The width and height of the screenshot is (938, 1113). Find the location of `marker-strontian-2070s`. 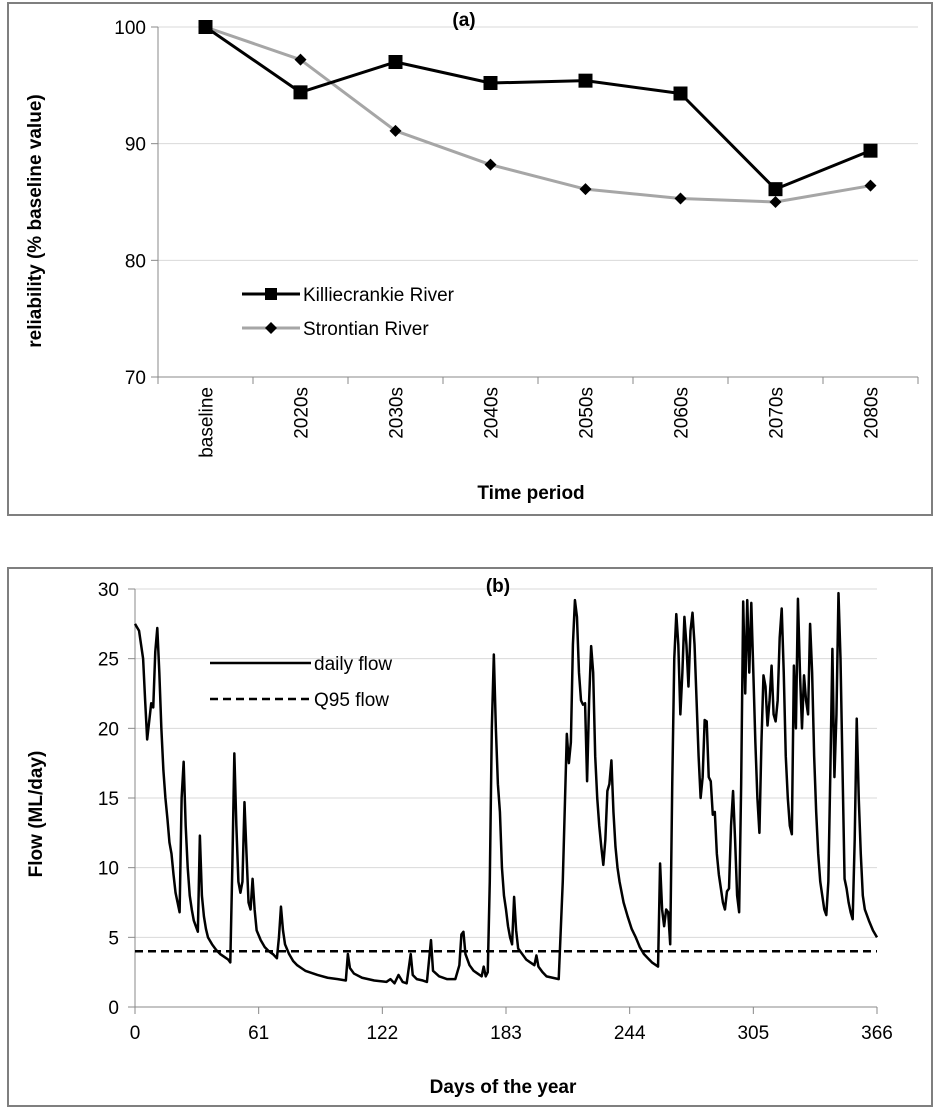

marker-strontian-2070s is located at coordinates (775, 202).